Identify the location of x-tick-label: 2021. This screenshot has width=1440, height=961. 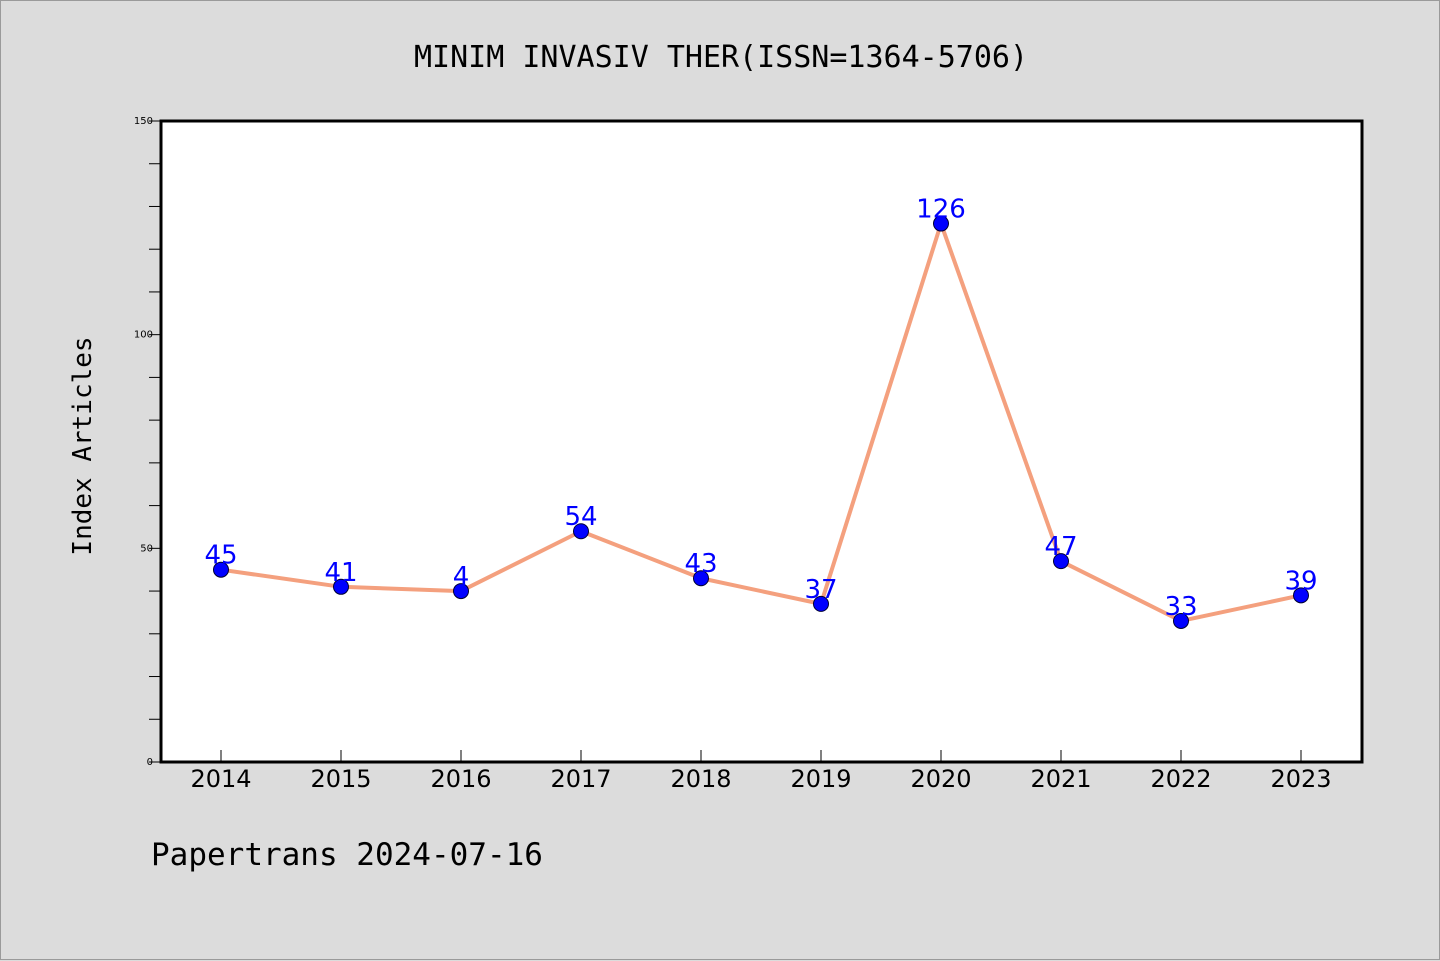
(1060, 779).